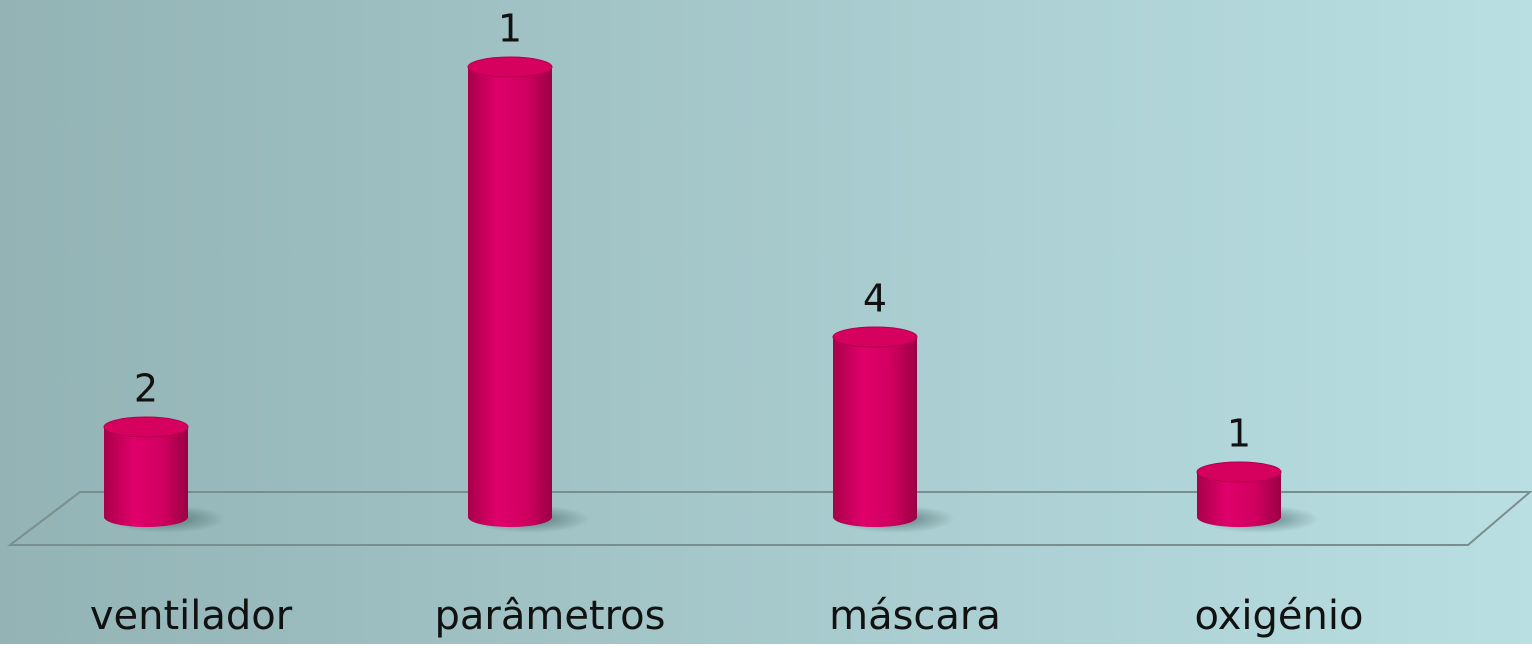  I want to click on x-tick-label: ventilador, so click(191, 616).